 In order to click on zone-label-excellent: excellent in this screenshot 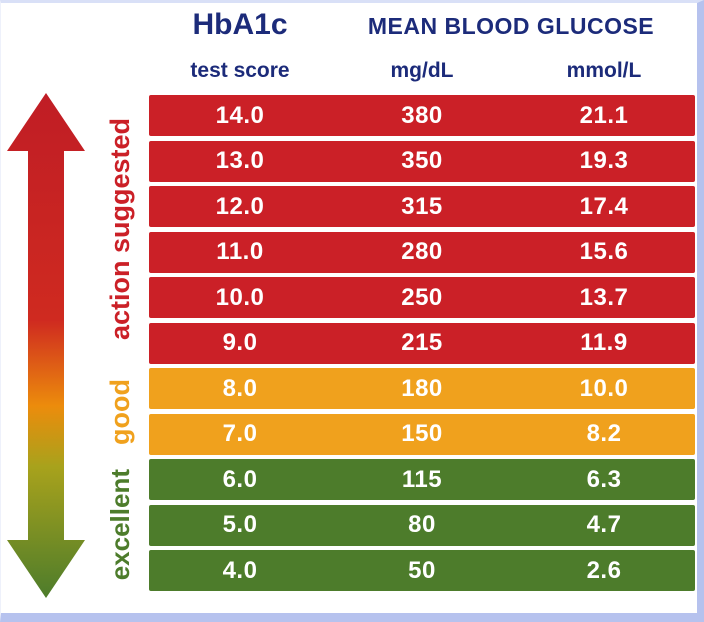, I will do `click(120, 525)`.